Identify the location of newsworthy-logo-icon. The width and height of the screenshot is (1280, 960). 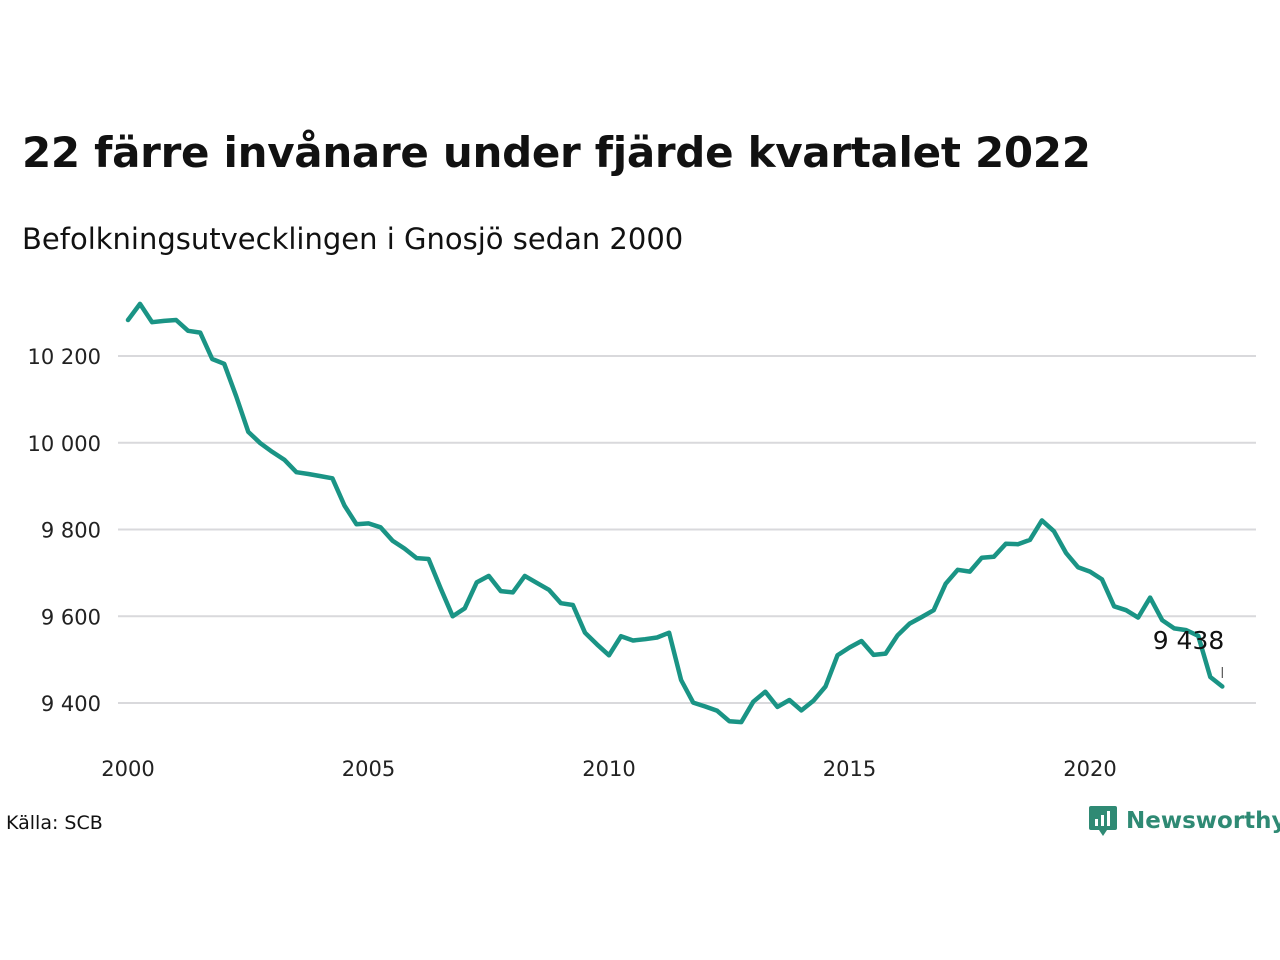
(1103, 821).